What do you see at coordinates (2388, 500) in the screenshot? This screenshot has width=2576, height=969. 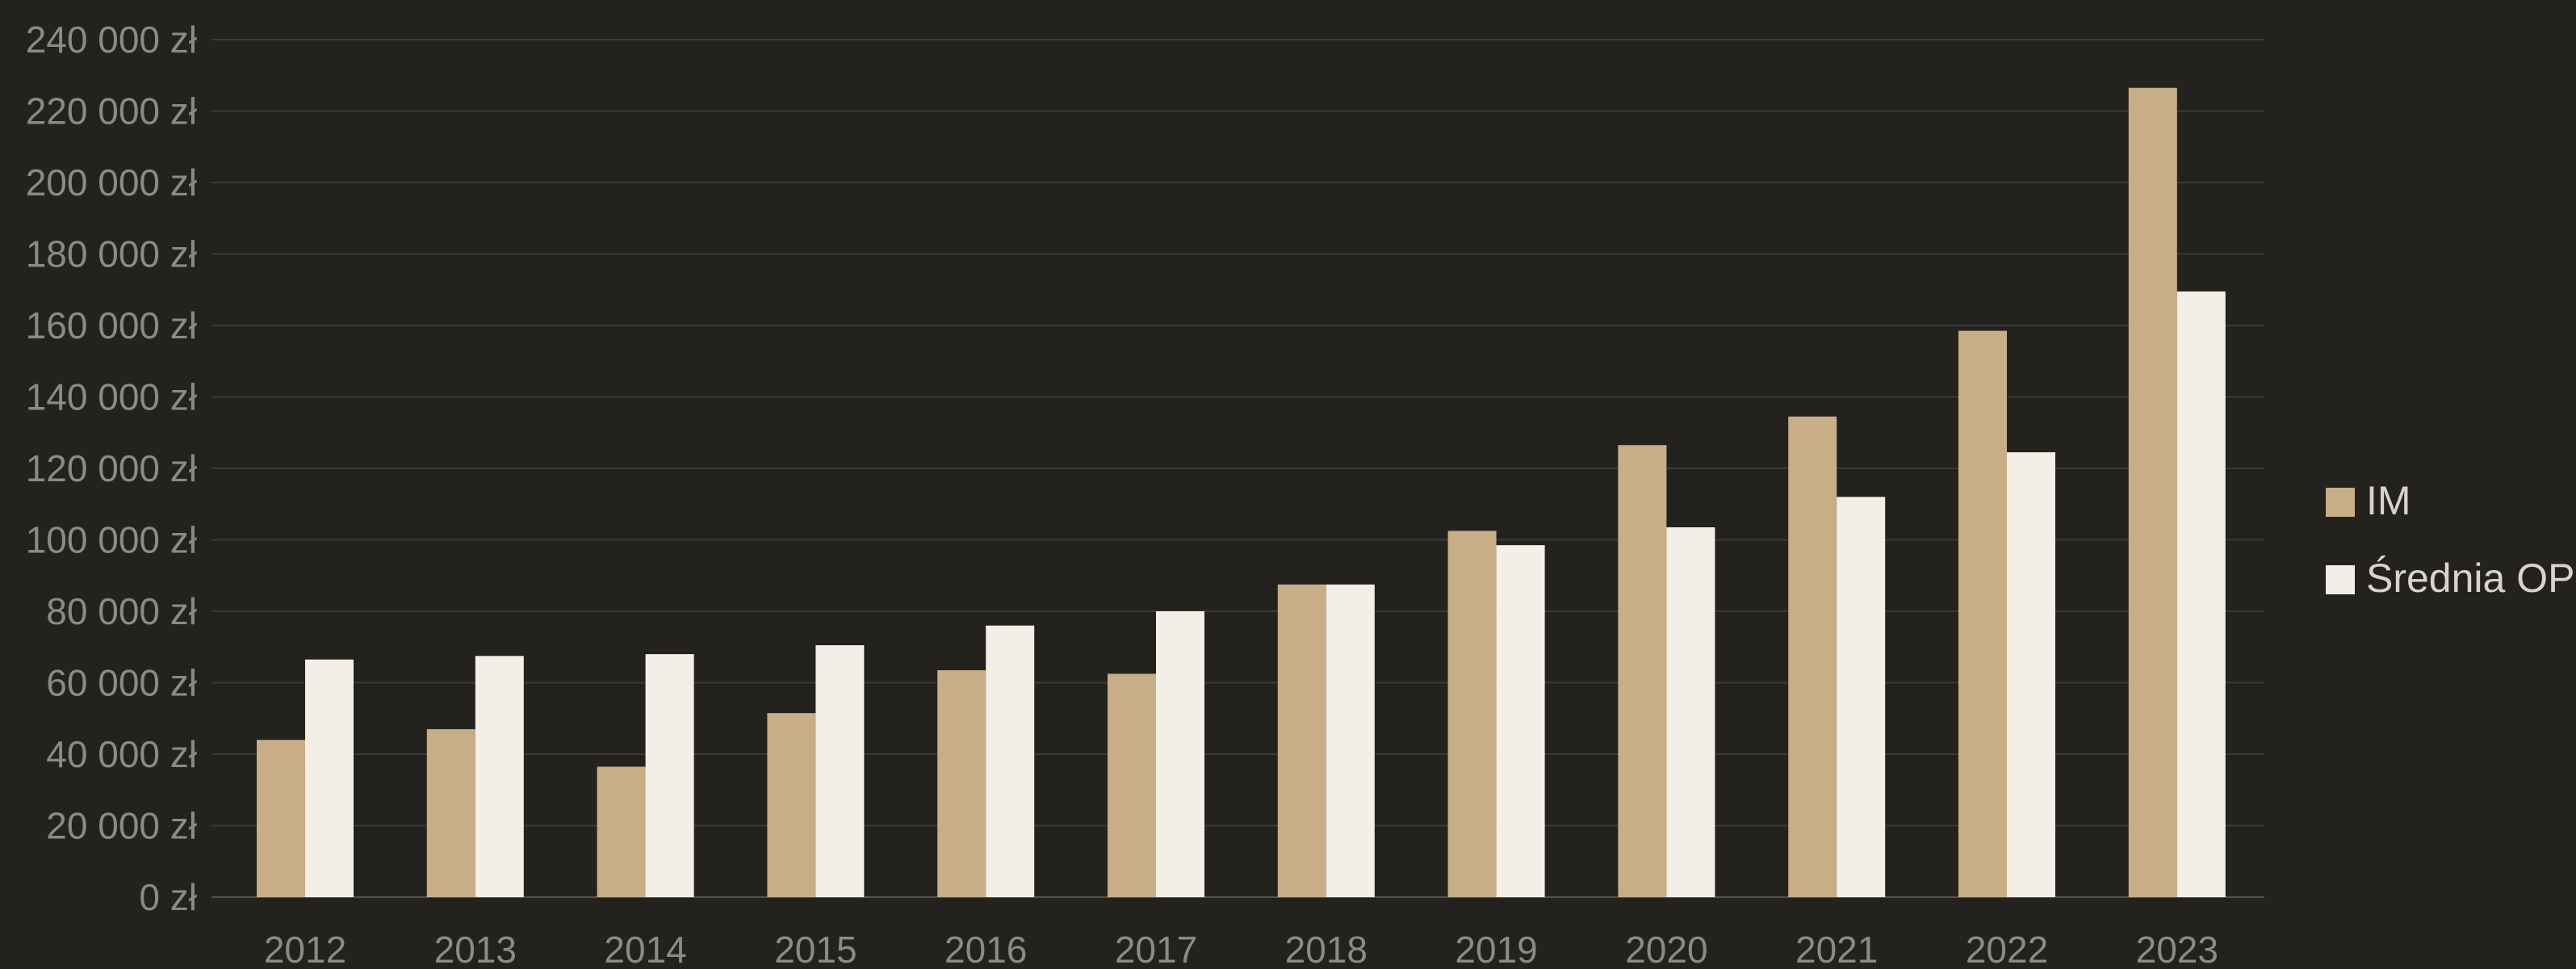 I see `legend-label: IM` at bounding box center [2388, 500].